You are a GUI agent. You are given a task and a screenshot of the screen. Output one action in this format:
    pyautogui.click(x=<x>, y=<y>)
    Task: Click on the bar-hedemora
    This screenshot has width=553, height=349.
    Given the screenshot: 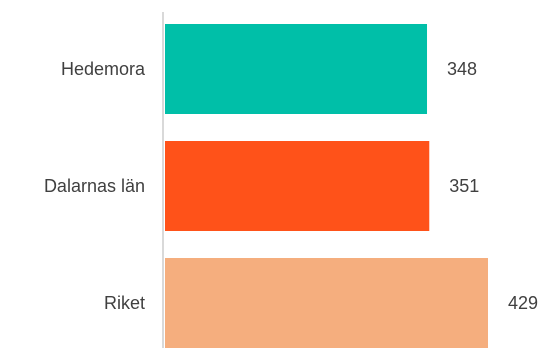 What is the action you would take?
    pyautogui.click(x=296, y=69)
    